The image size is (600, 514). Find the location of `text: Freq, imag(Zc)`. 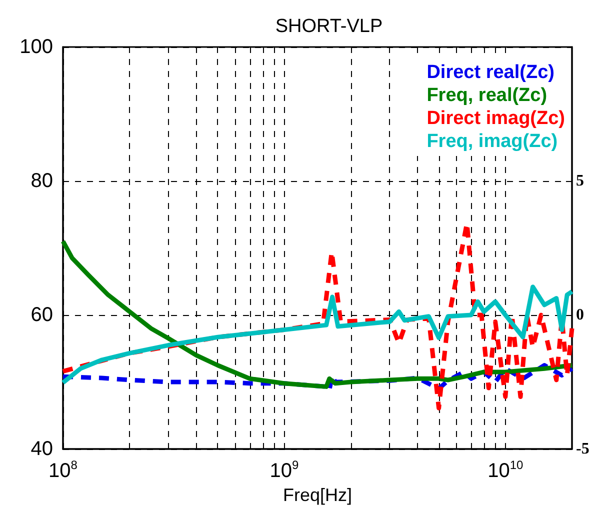

text: Freq, imag(Zc) is located at coordinates (492, 141).